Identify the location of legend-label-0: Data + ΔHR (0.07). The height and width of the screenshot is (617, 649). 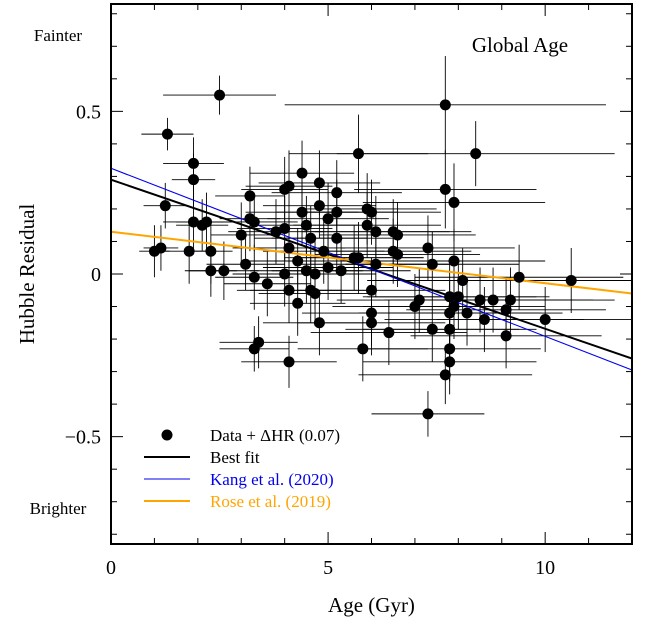
(275, 435).